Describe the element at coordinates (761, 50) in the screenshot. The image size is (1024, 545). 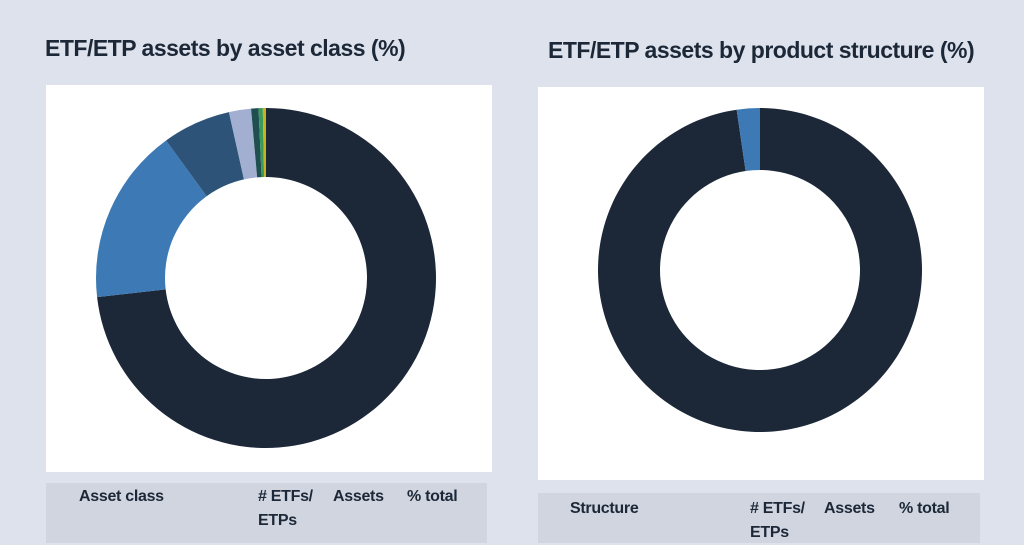
I see `chart-title: ETF/ETP assets by product structure (%)` at that location.